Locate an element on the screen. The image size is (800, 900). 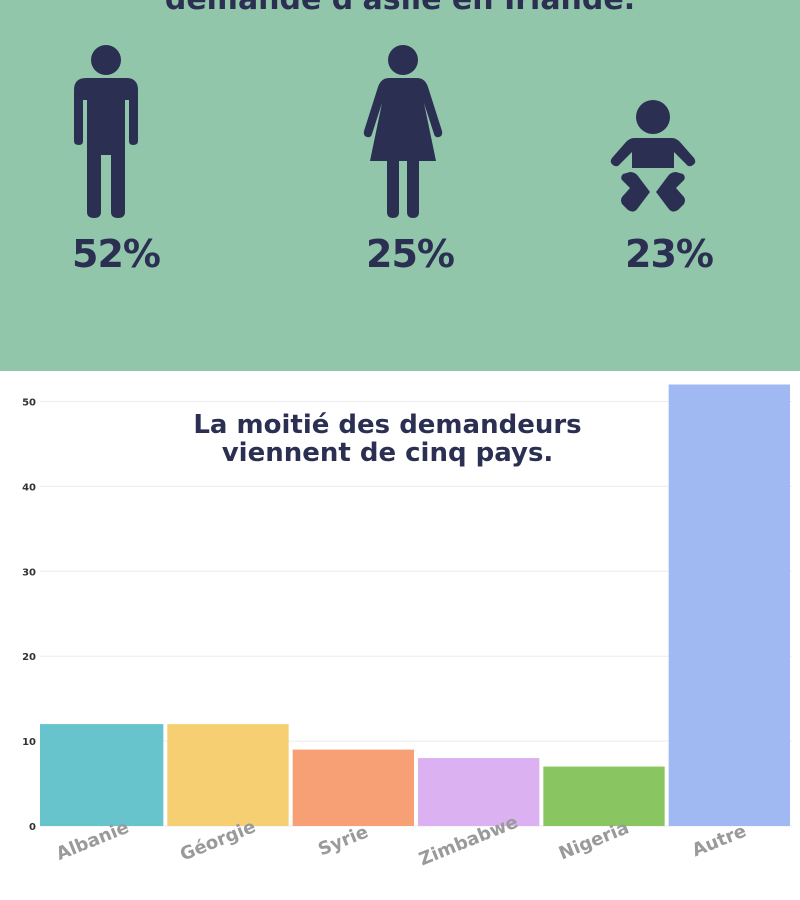
y-tick-label: 0 is located at coordinates (32, 827).